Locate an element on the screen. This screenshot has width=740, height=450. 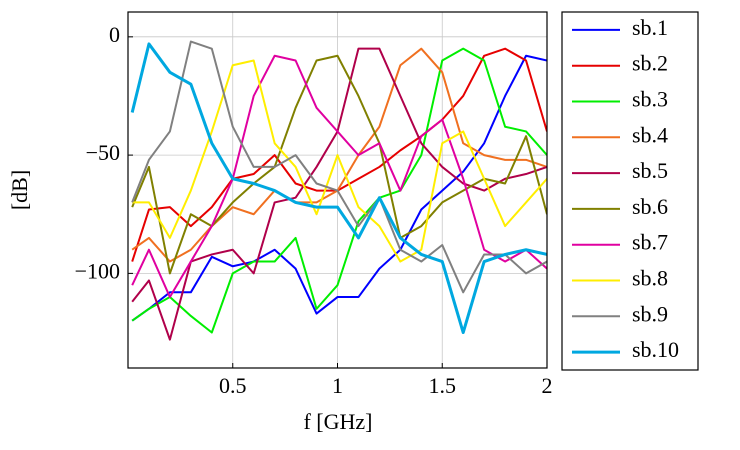
y-tick-label: −100 is located at coordinates (97, 270).